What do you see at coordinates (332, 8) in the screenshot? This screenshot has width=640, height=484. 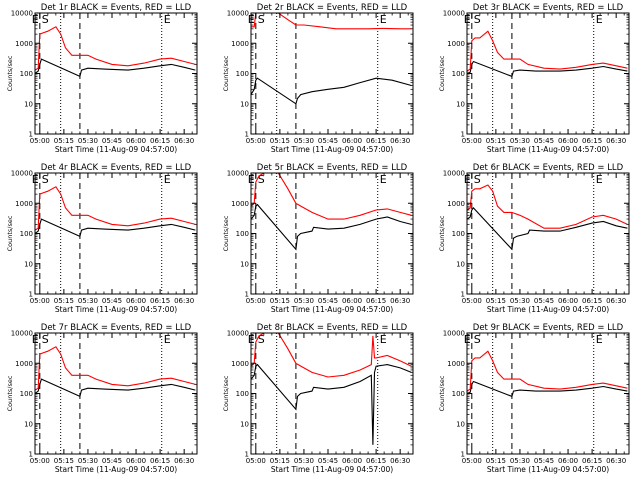 I see `panel-title: Det 2r BLACK = Events, RED = LLD` at bounding box center [332, 8].